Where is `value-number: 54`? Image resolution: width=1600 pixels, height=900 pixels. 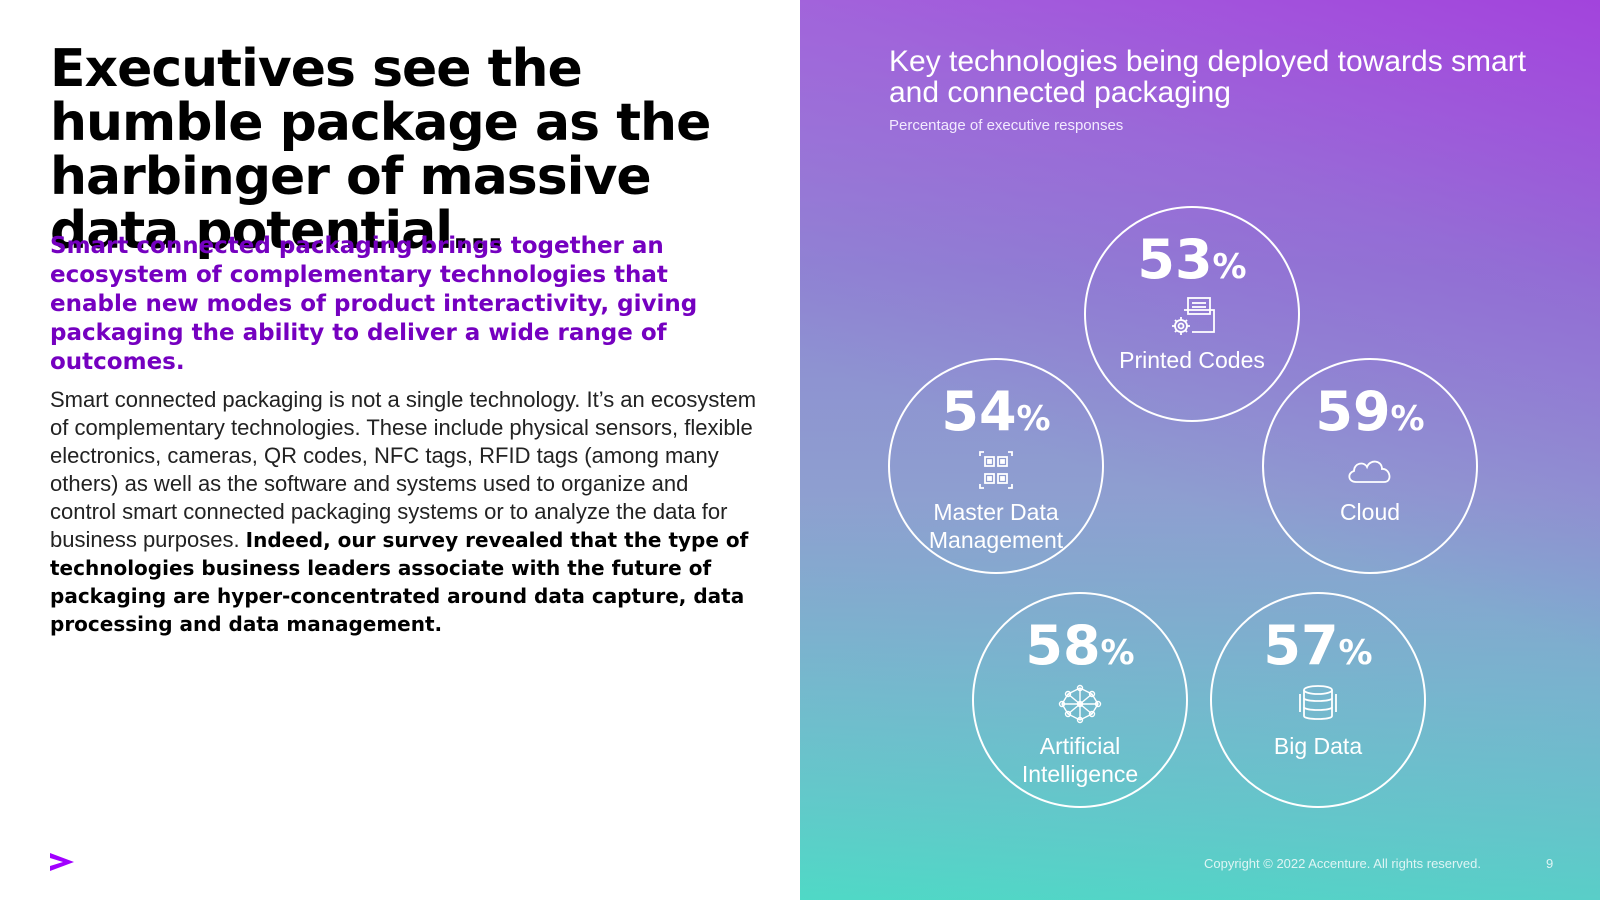 value-number: 54 is located at coordinates (979, 411).